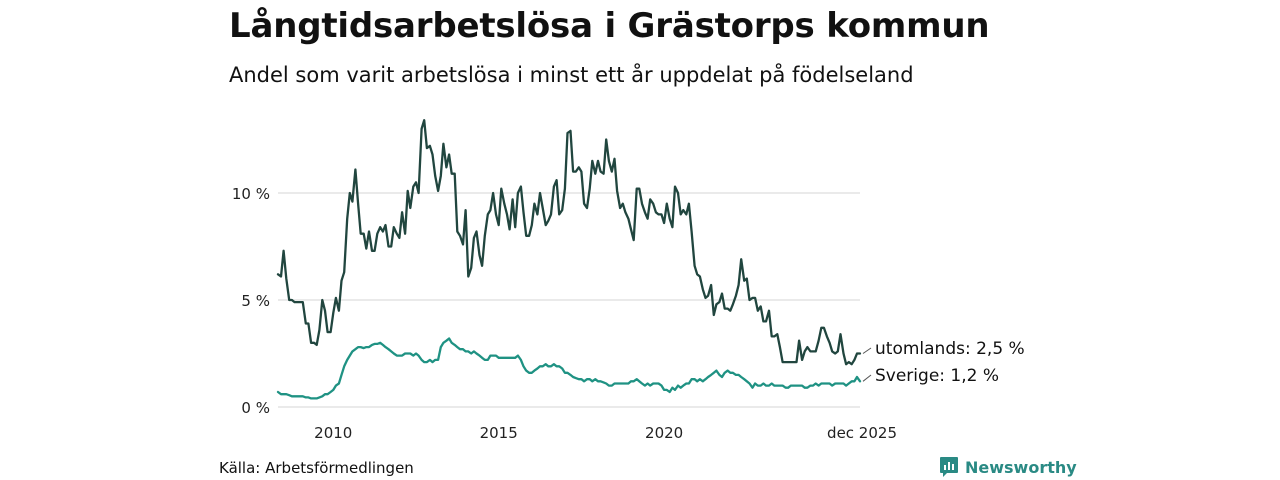 The width and height of the screenshot is (1280, 480). I want to click on series-end-labels: utomlands: 2,5 % Sverige: 1,2 %, so click(943, 362).